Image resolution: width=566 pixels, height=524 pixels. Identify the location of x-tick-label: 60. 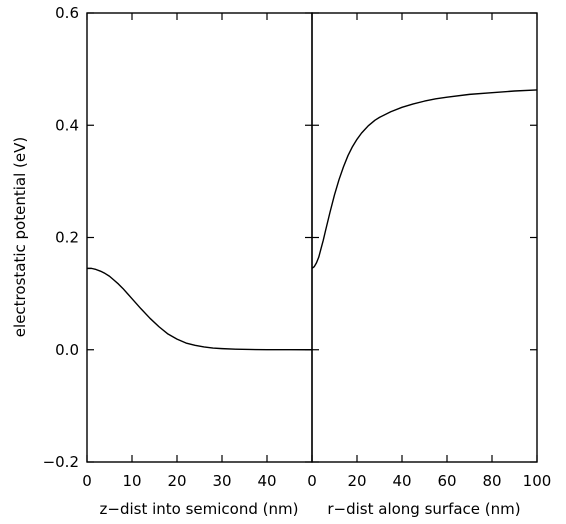
(446, 481).